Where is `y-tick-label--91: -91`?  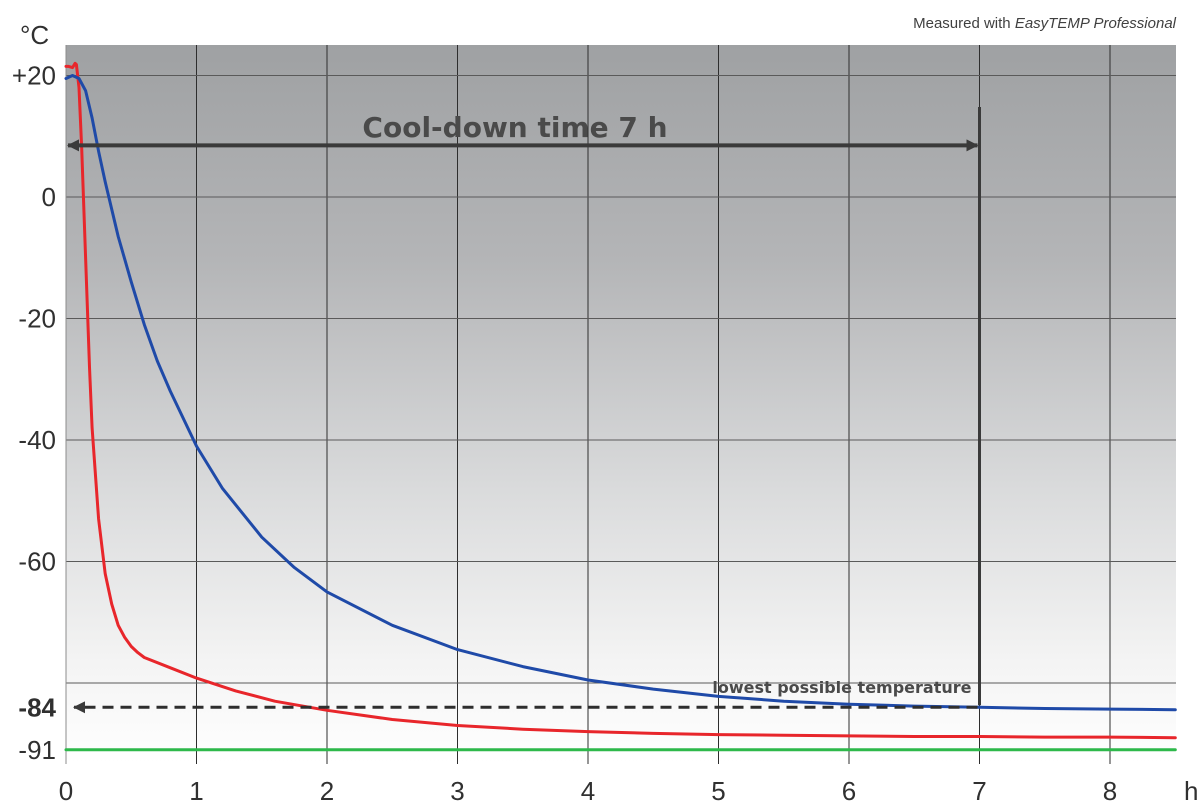
y-tick-label--91: -91 is located at coordinates (37, 750).